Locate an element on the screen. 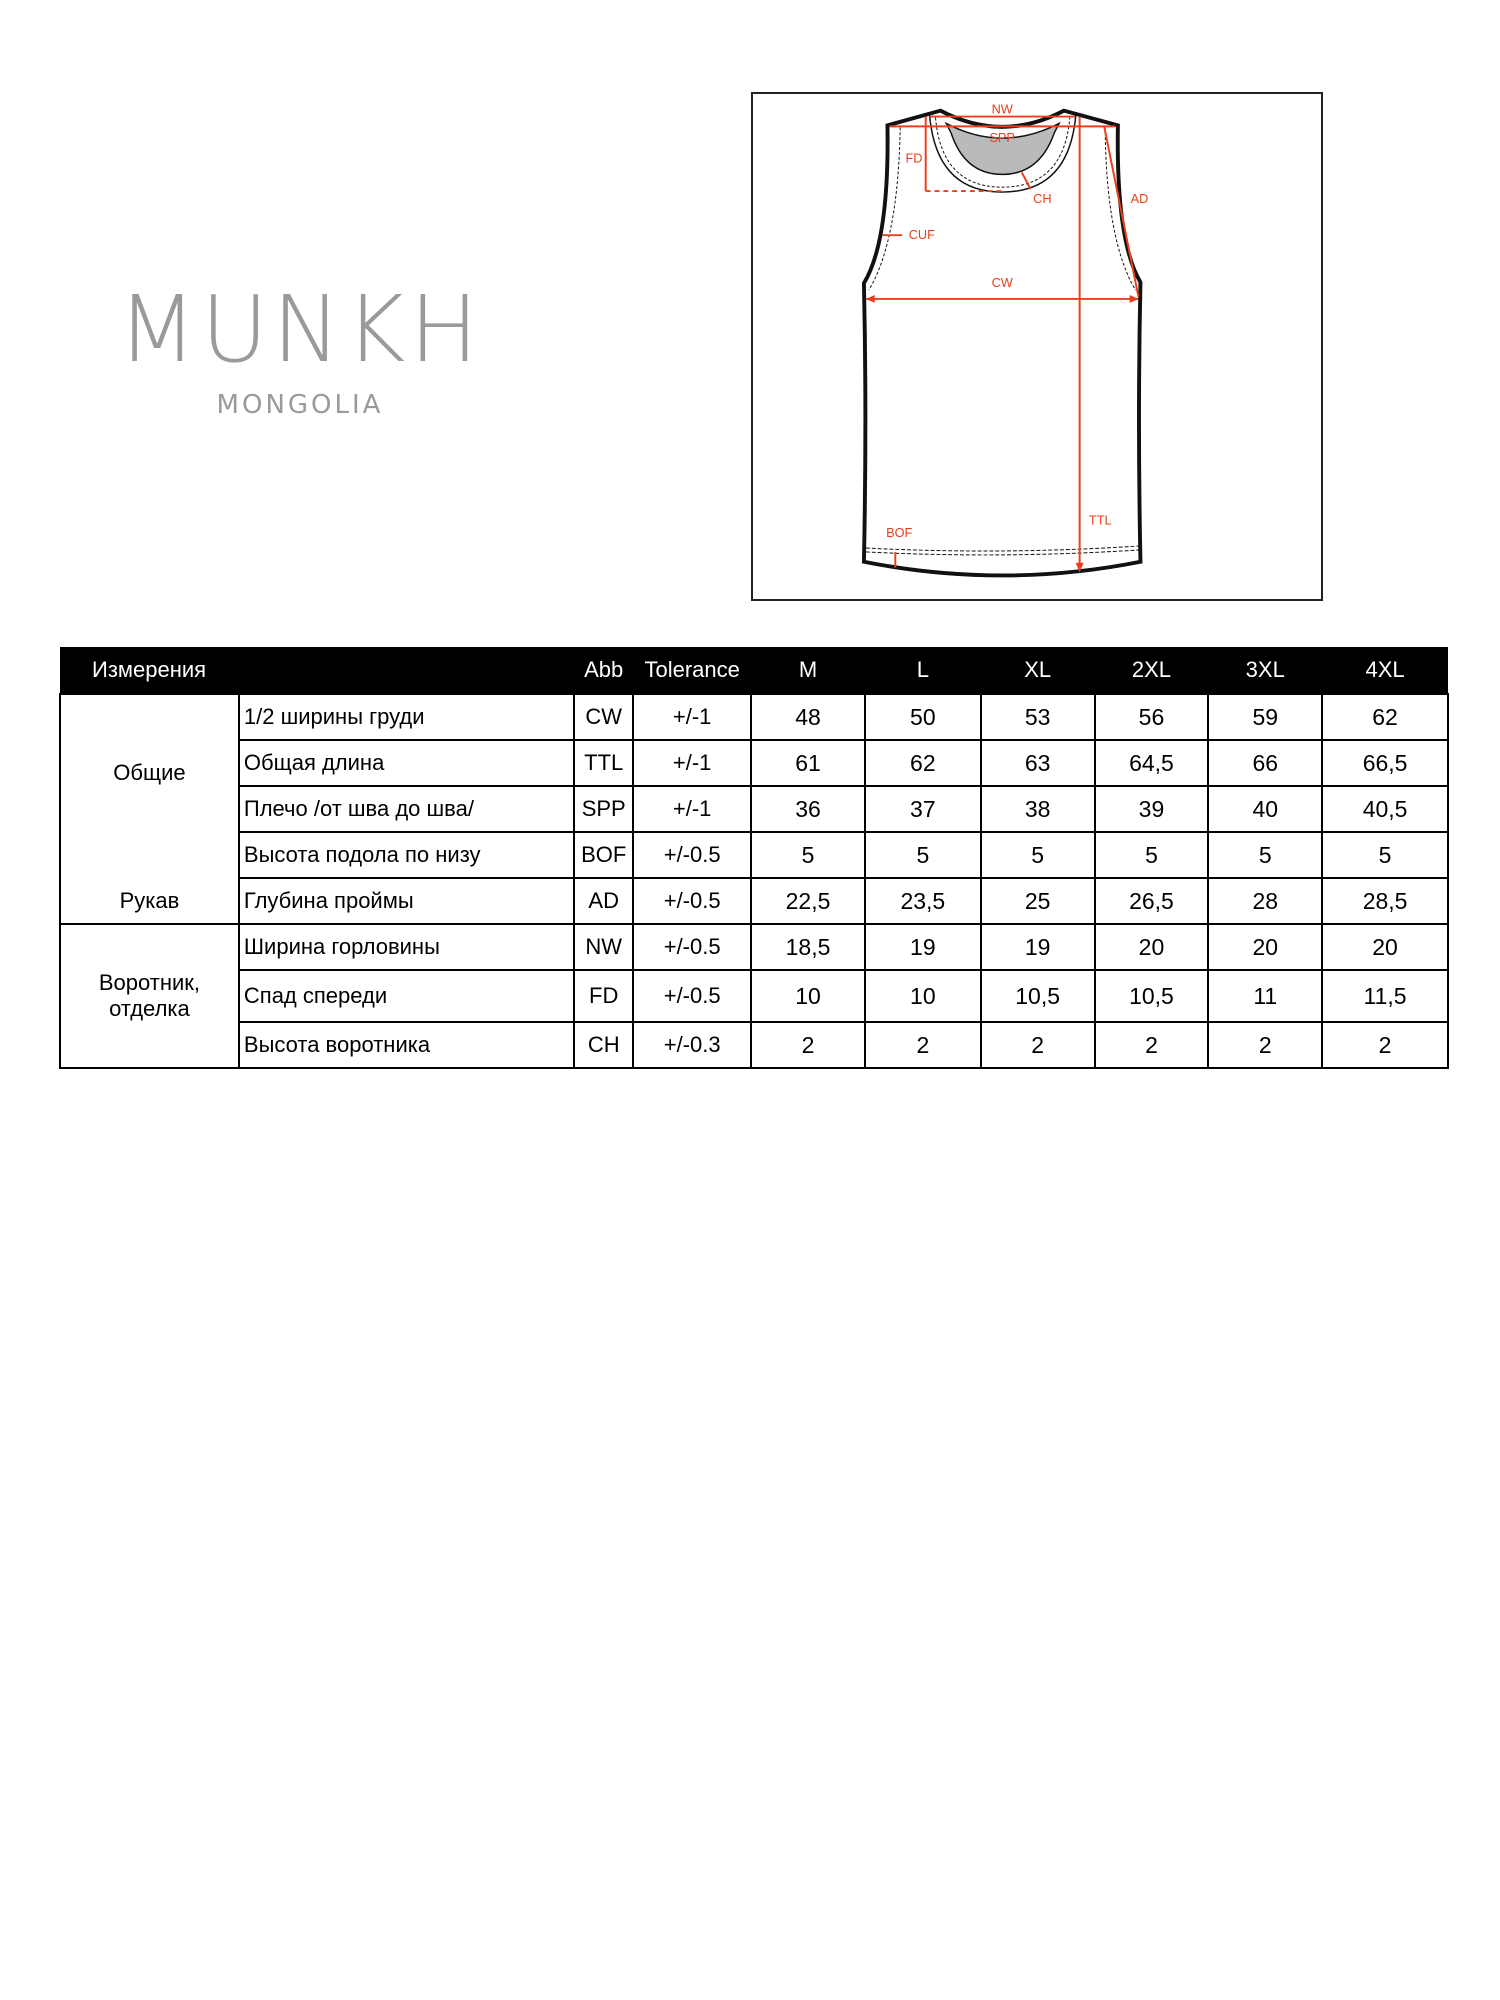 The height and width of the screenshot is (2000, 1500). column-header: Измерения is located at coordinates (149, 670).